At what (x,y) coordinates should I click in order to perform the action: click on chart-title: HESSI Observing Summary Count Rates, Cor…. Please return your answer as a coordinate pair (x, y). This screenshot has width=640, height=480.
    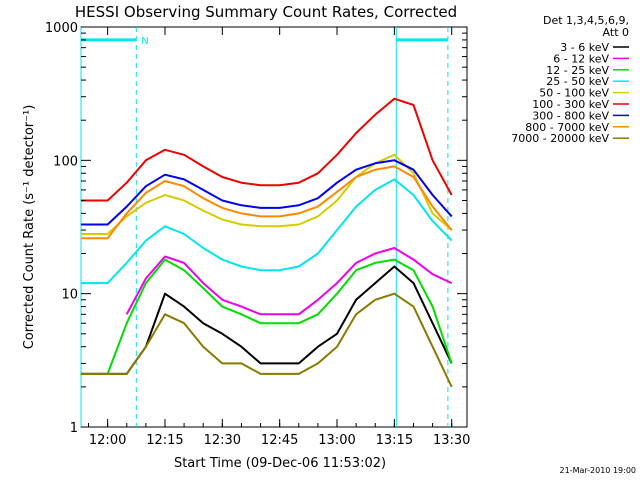
    Looking at the image, I should click on (266, 12).